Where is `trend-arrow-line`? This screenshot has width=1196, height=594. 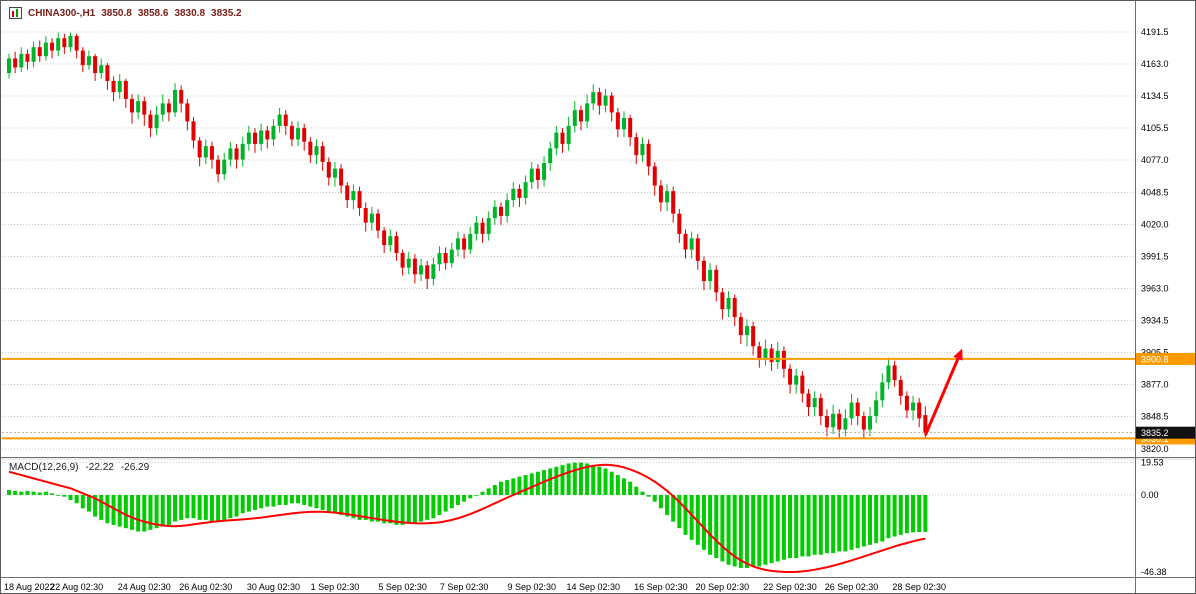
trend-arrow-line is located at coordinates (941, 397).